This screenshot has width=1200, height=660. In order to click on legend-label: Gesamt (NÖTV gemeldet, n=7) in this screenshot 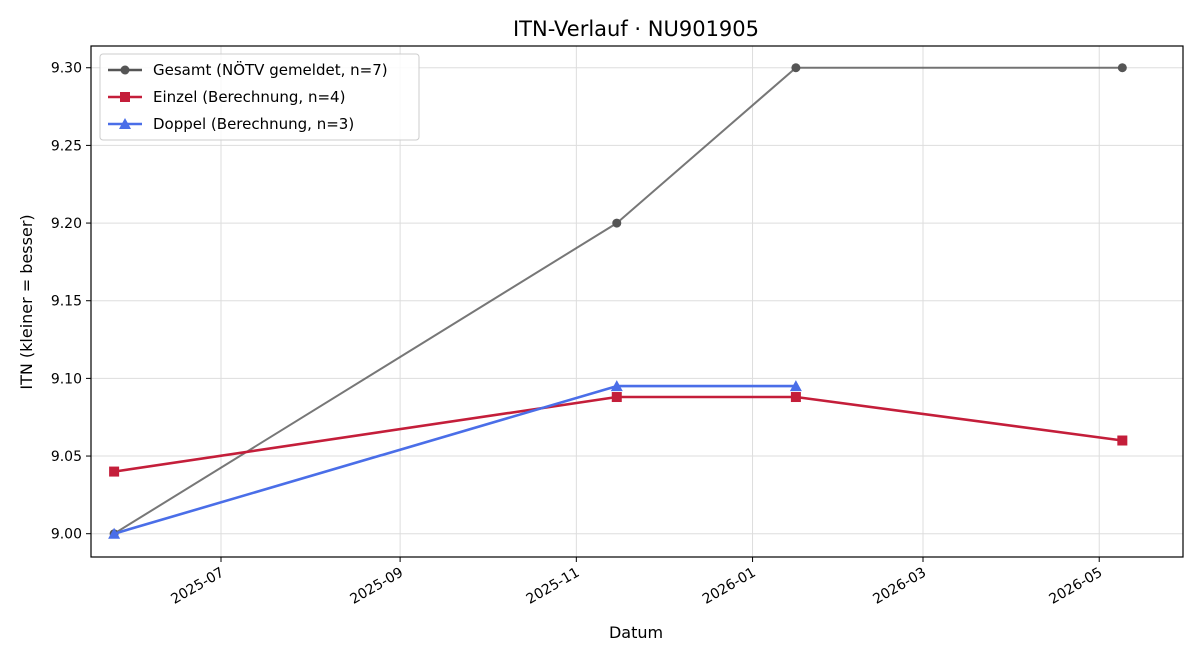, I will do `click(270, 69)`.